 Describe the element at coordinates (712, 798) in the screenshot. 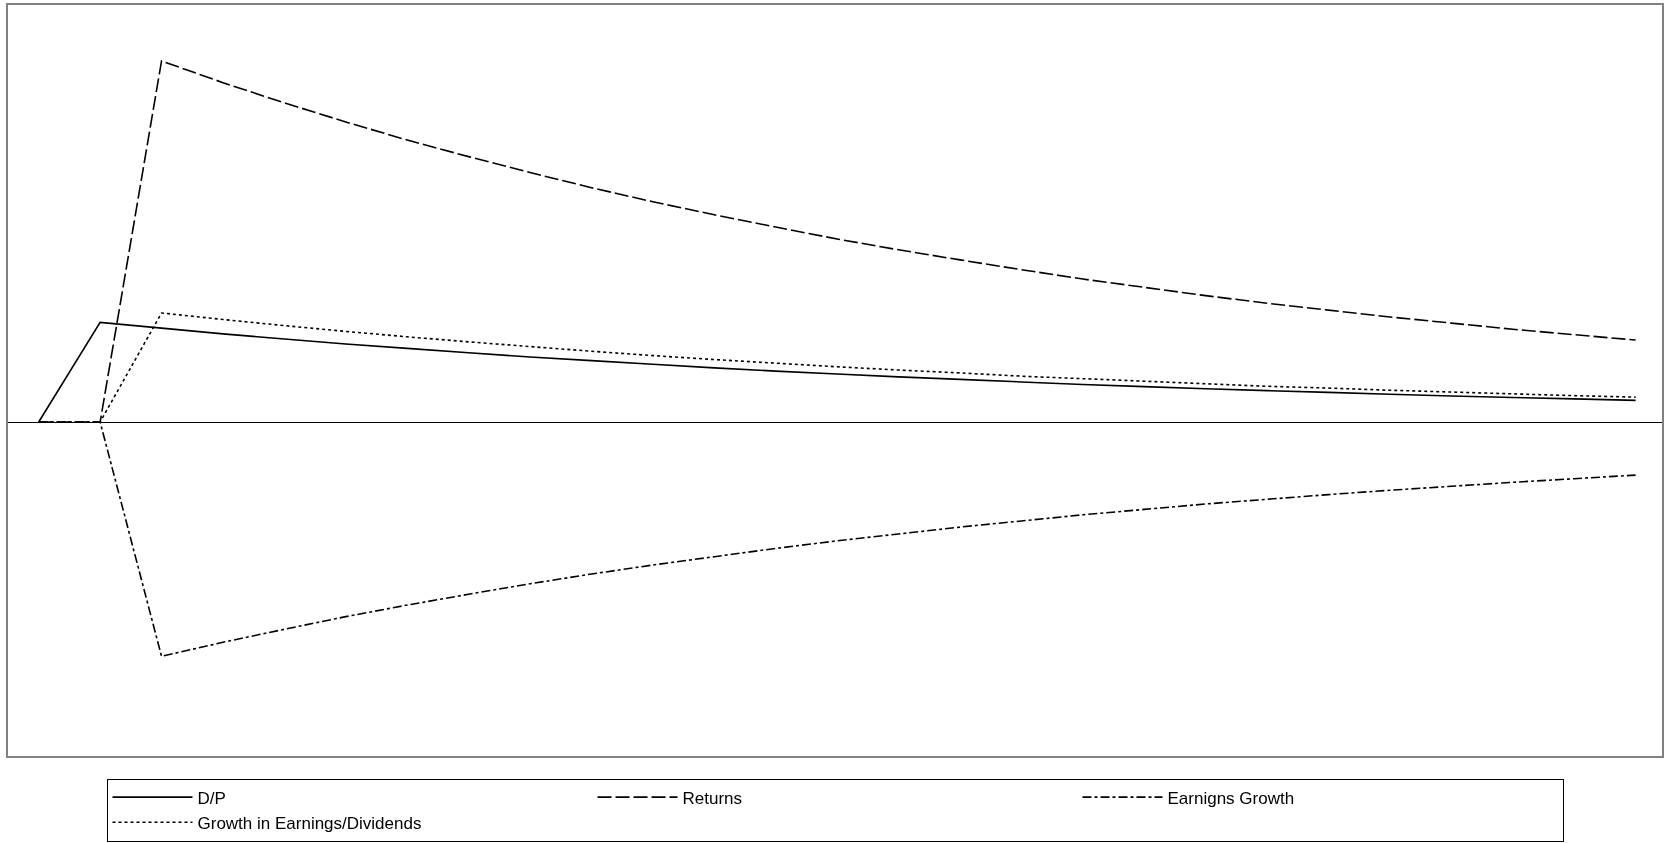

I see `legend-label: Returns` at that location.